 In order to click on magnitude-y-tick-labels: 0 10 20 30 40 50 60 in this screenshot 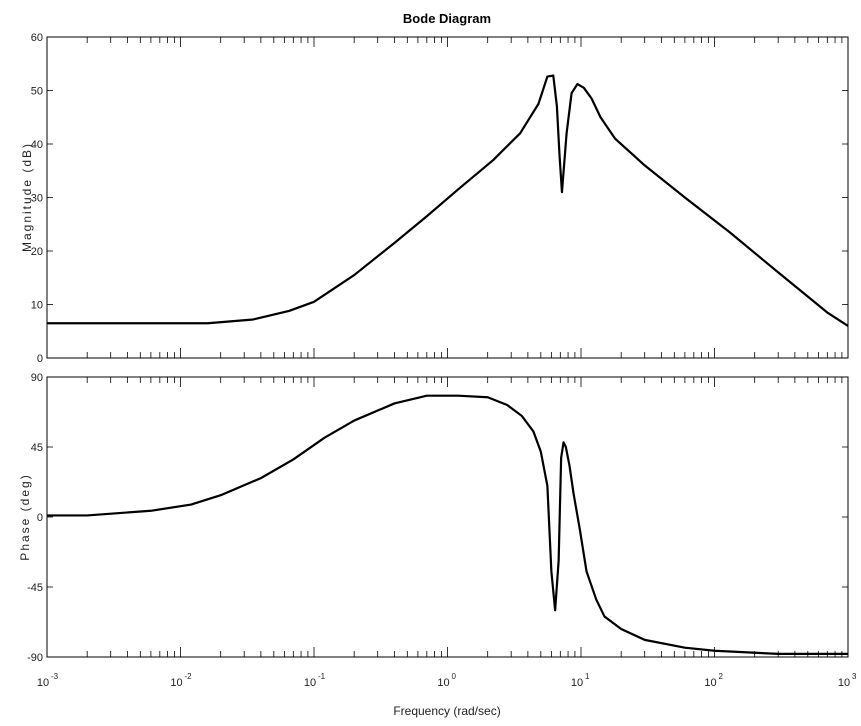, I will do `click(37, 198)`.